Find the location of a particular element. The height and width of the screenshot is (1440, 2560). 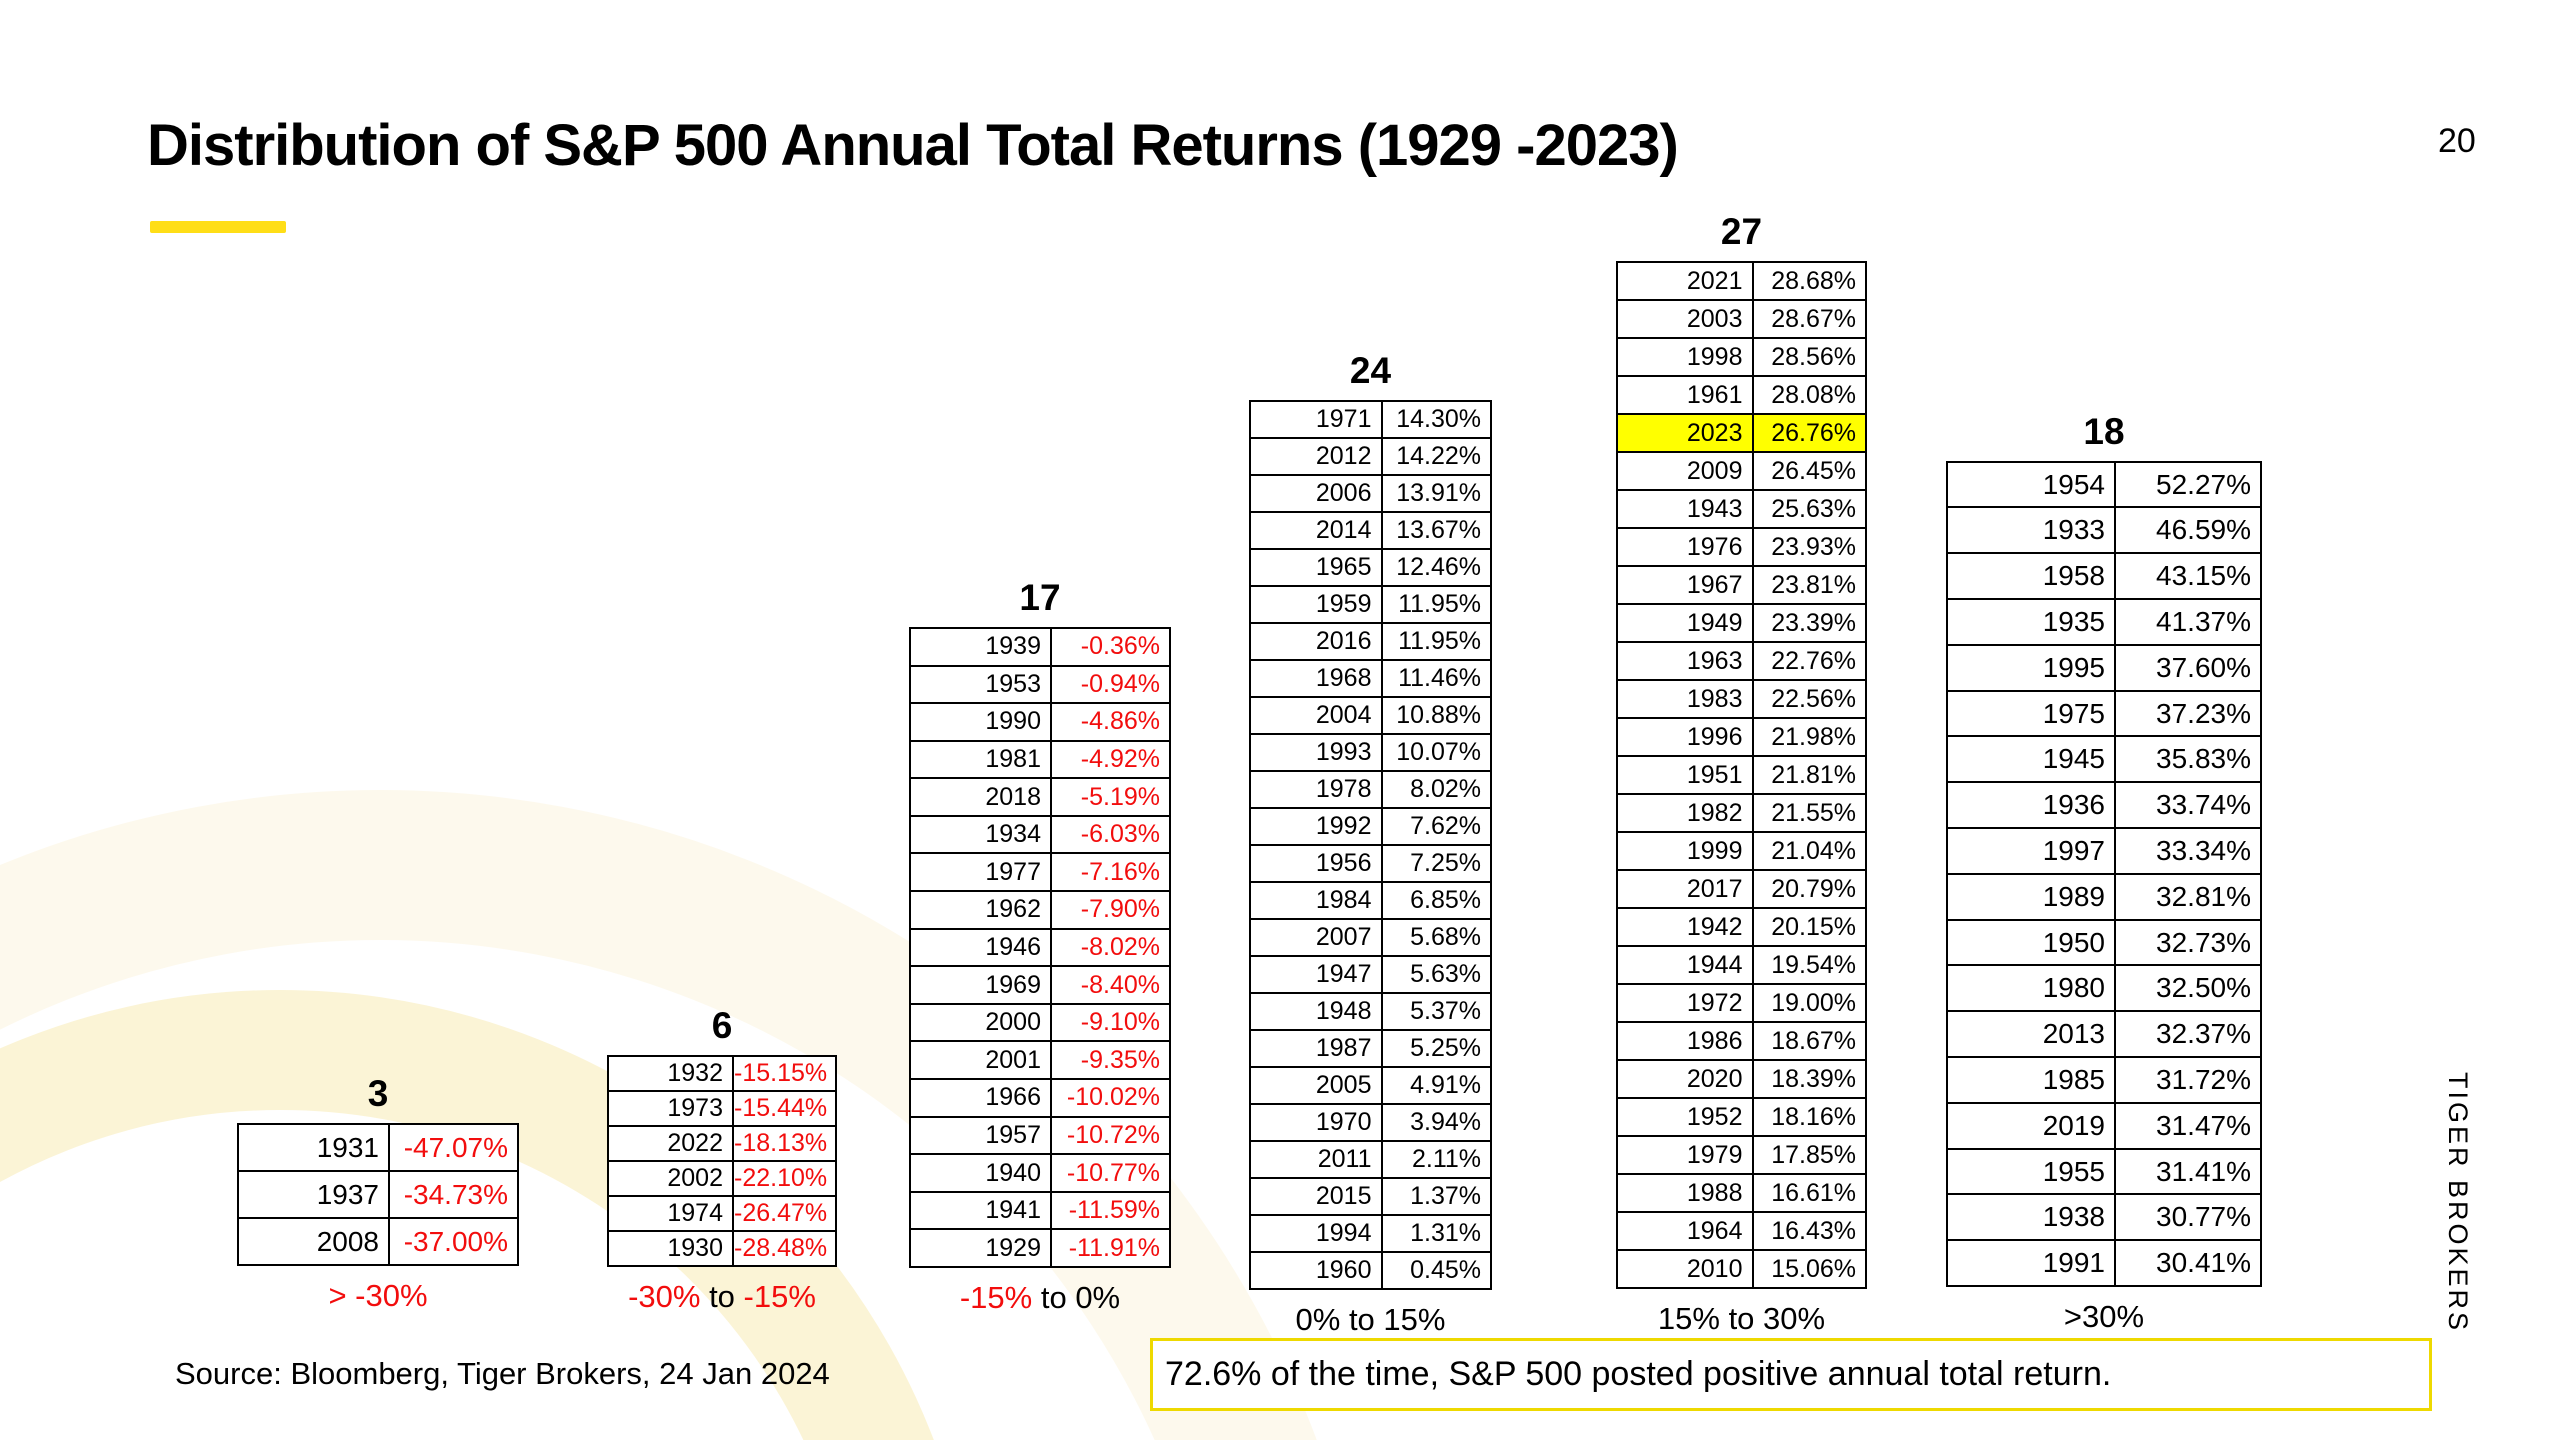

table-row: 1961 28.08% is located at coordinates (1741, 395).